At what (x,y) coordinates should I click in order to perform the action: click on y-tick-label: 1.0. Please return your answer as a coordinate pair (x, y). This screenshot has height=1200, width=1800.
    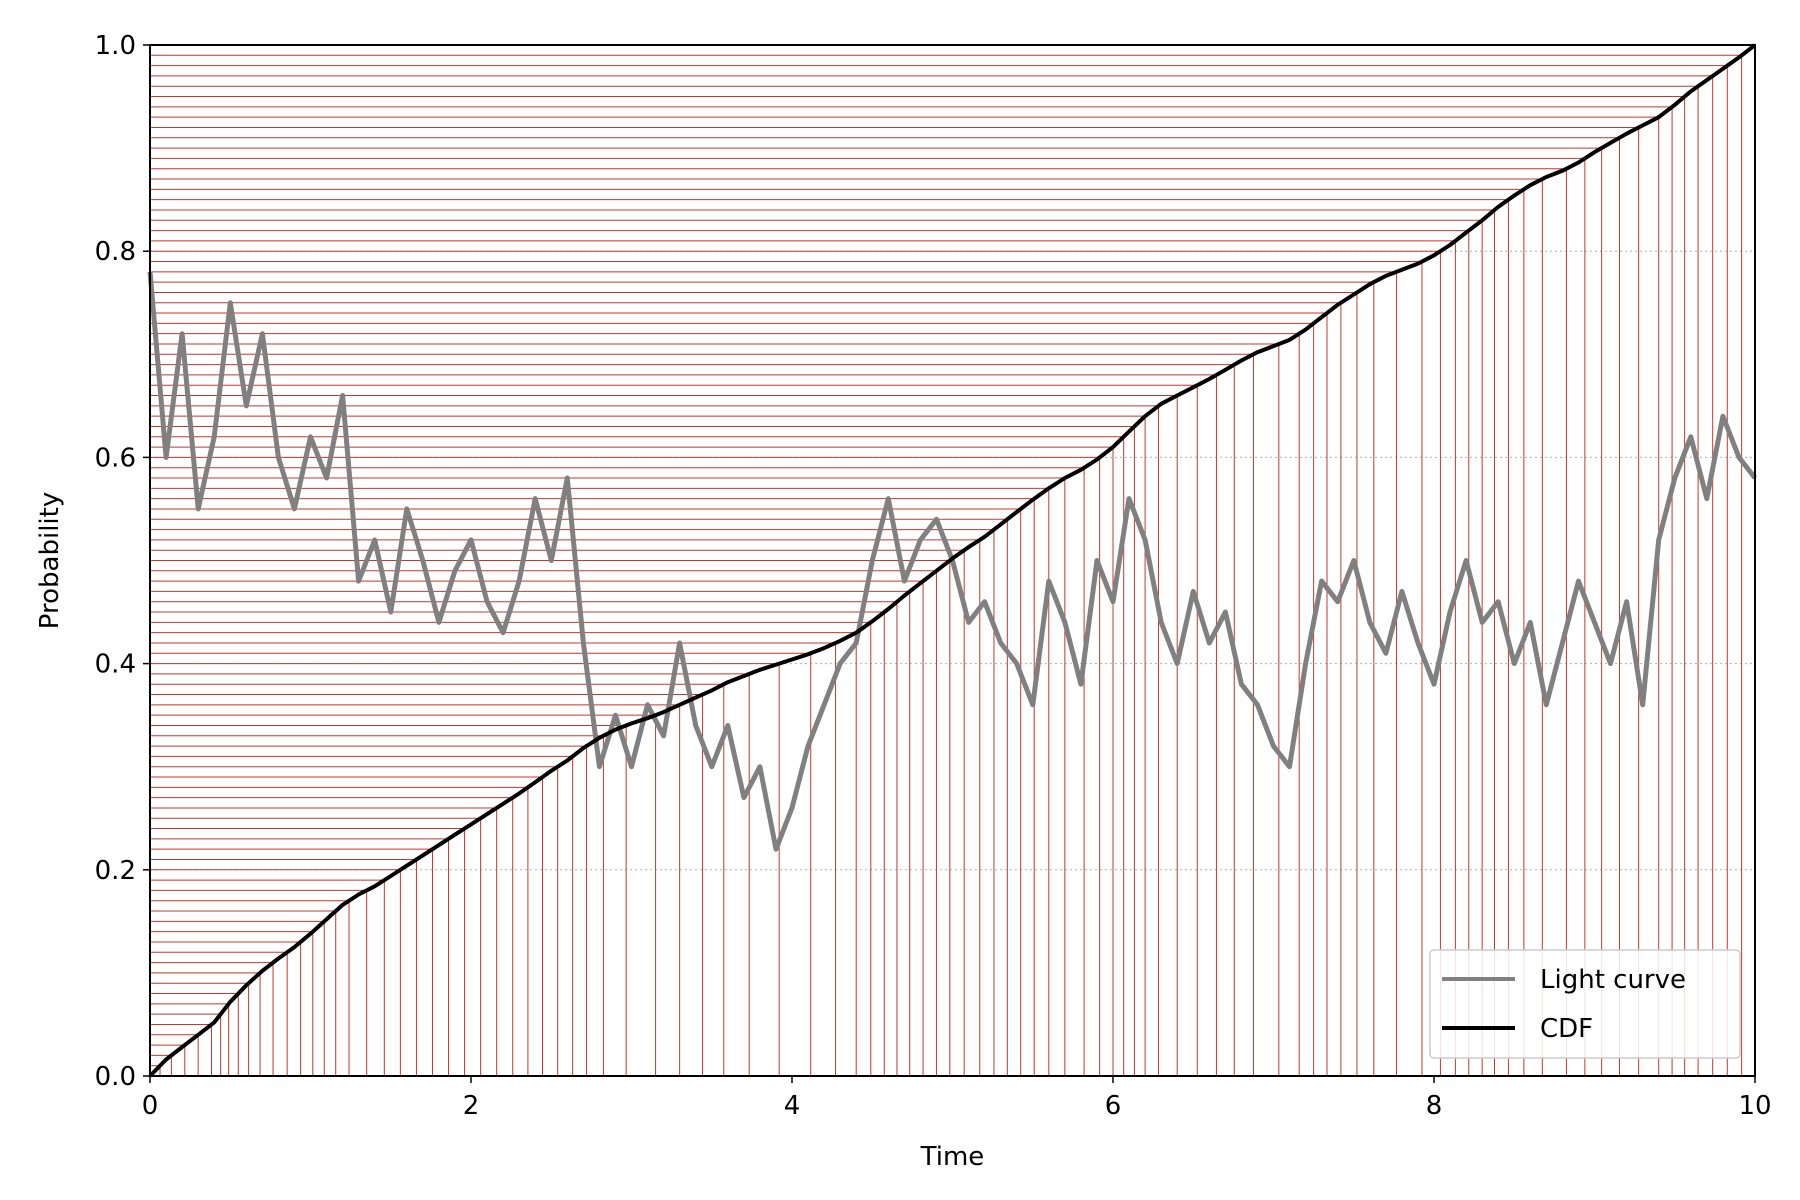
    Looking at the image, I should click on (115, 46).